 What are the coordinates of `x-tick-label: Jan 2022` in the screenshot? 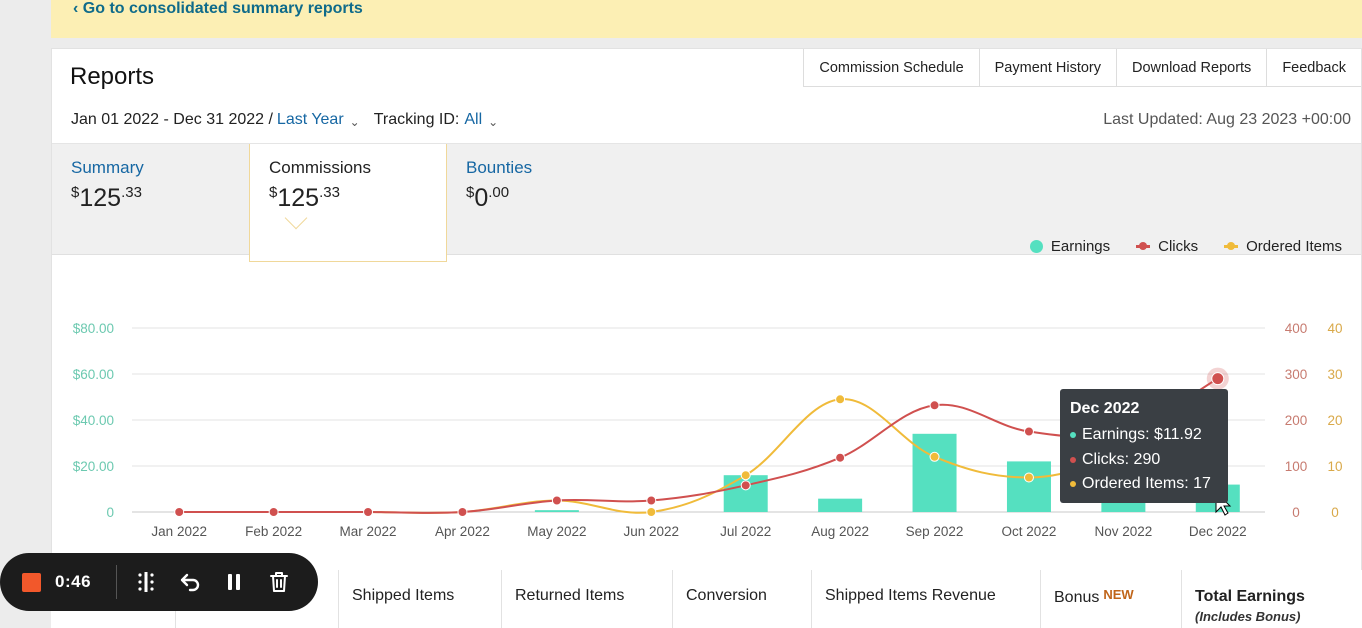 It's located at (179, 531).